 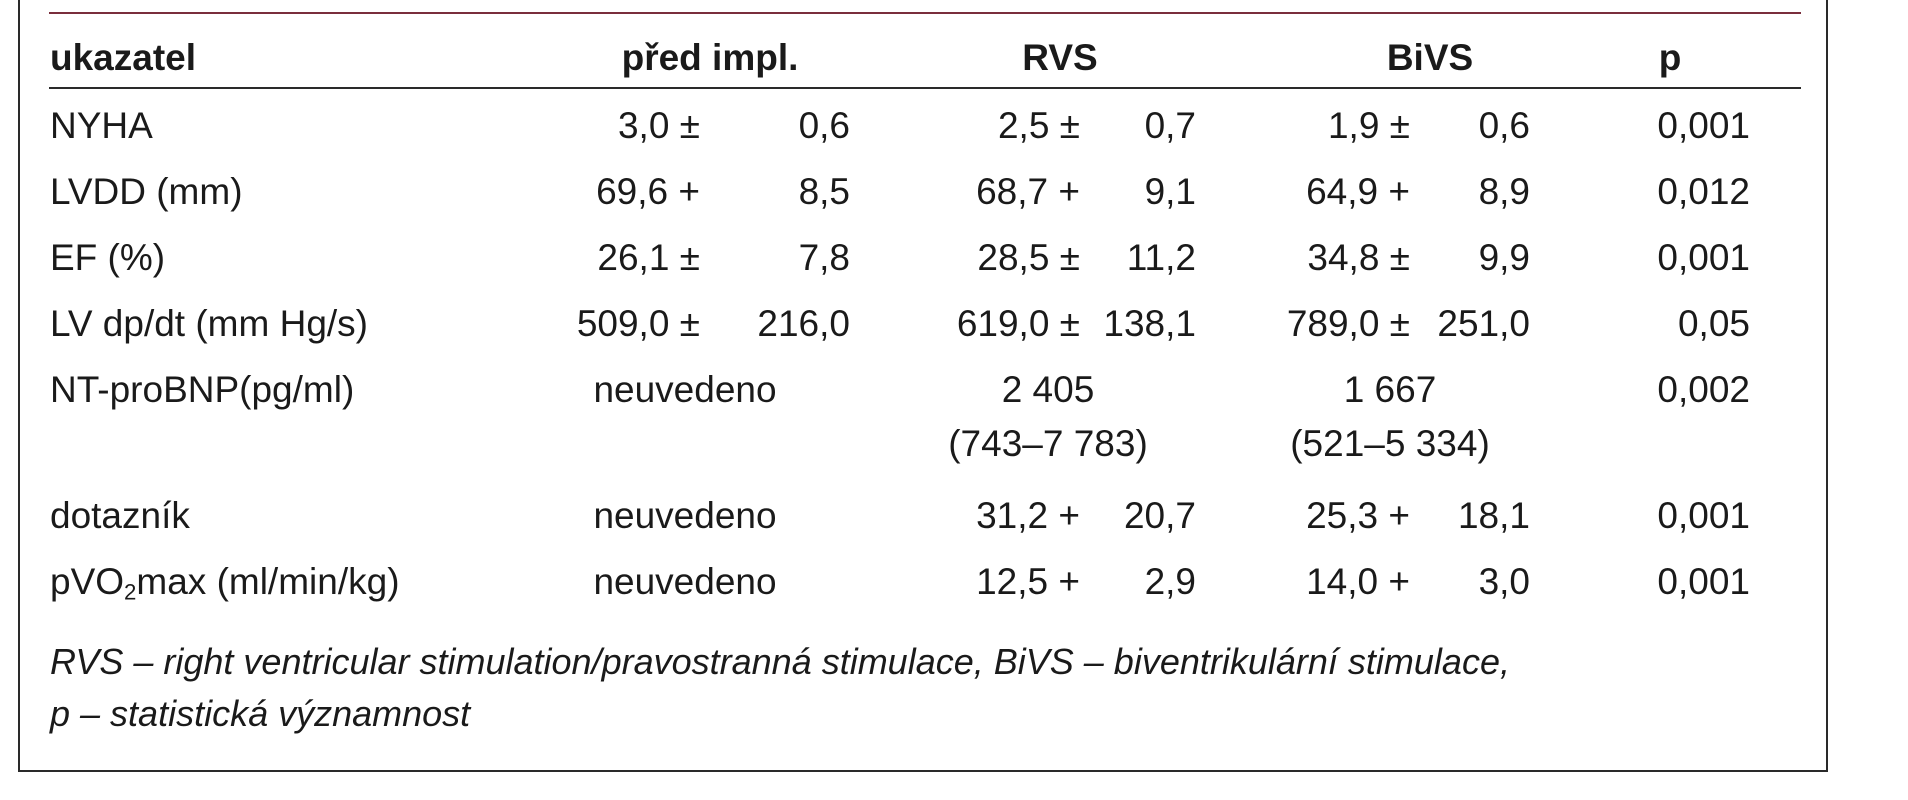 I want to click on bivs-sd: 0,6, so click(x=1504, y=125).